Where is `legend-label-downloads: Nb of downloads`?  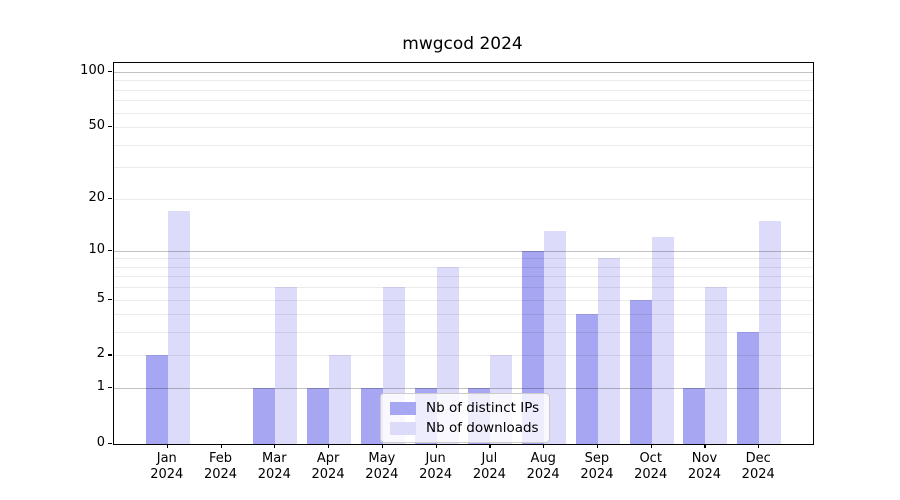
legend-label-downloads: Nb of downloads is located at coordinates (482, 428).